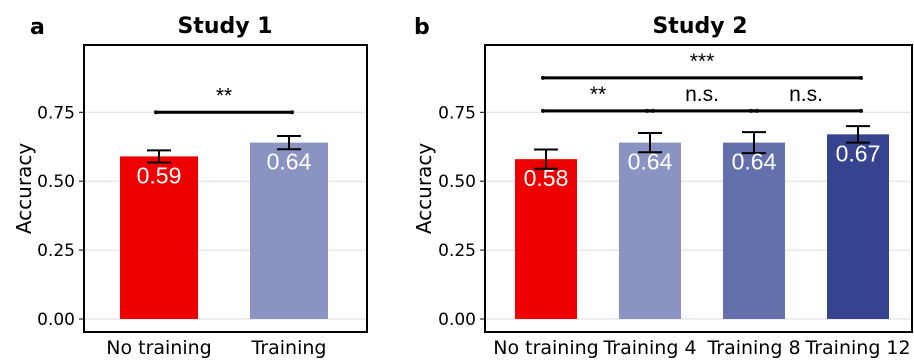  Describe the element at coordinates (37, 27) in the screenshot. I see `panel-letter: a` at that location.